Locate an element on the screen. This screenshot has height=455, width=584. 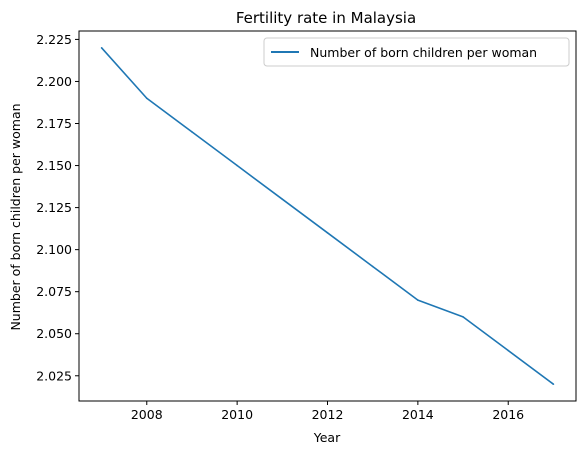
legend: Number of born children per woman is located at coordinates (416, 52).